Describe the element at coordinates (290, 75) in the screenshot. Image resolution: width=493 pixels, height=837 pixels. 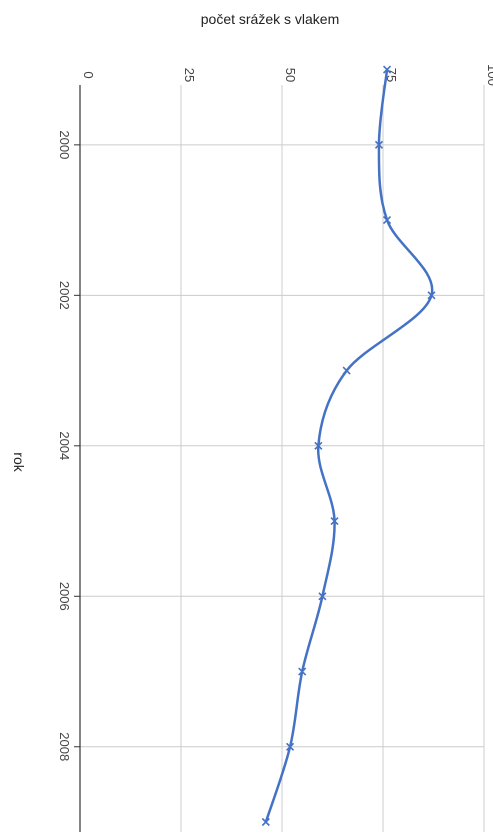
I see `value-tick-label: 50` at that location.